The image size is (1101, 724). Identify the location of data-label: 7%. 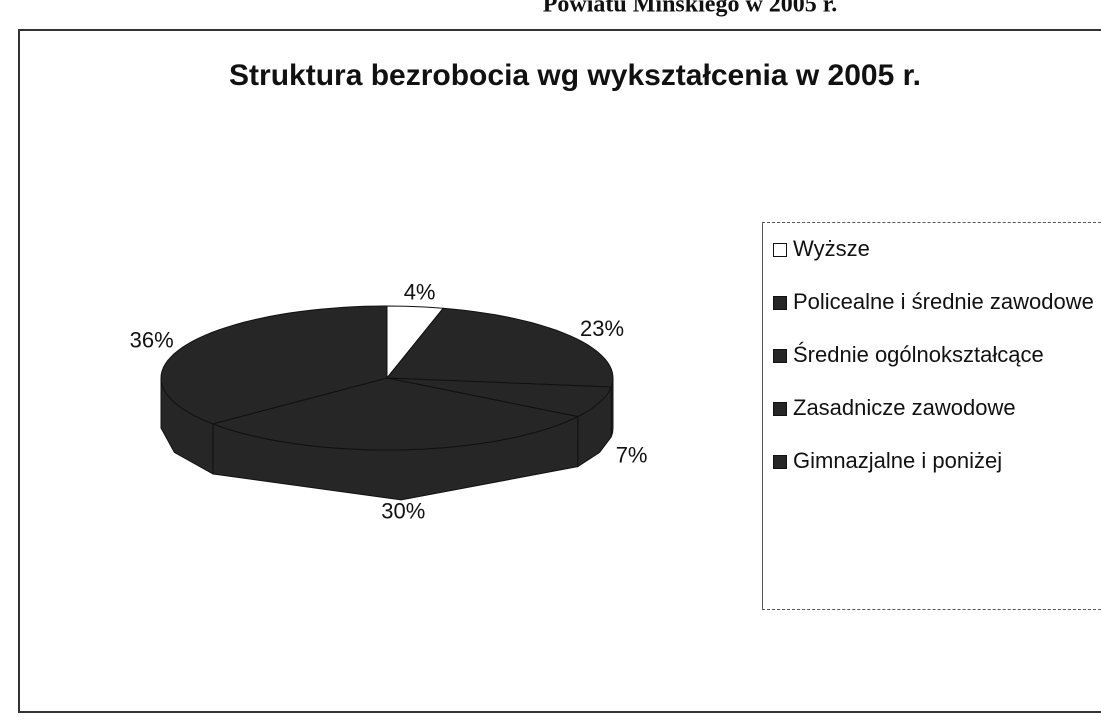
(632, 455).